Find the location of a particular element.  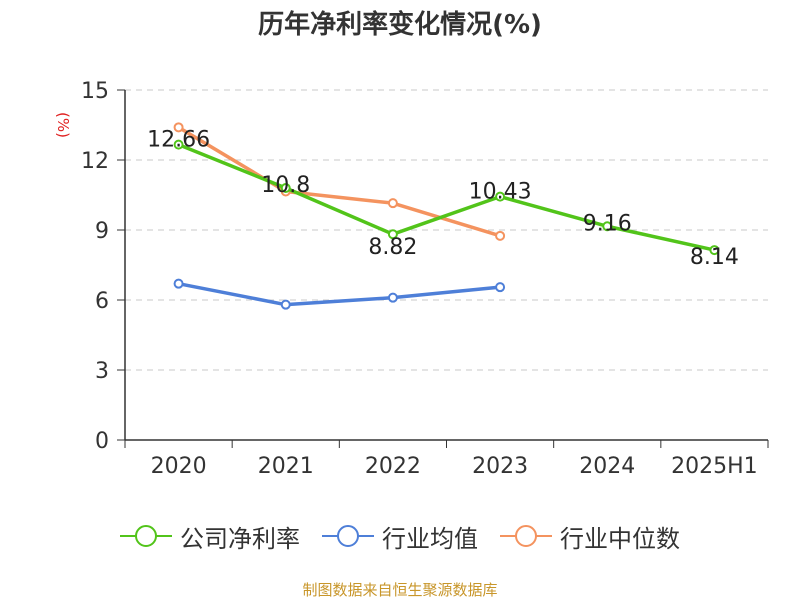

legend-label: 公司净利率 is located at coordinates (240, 538).